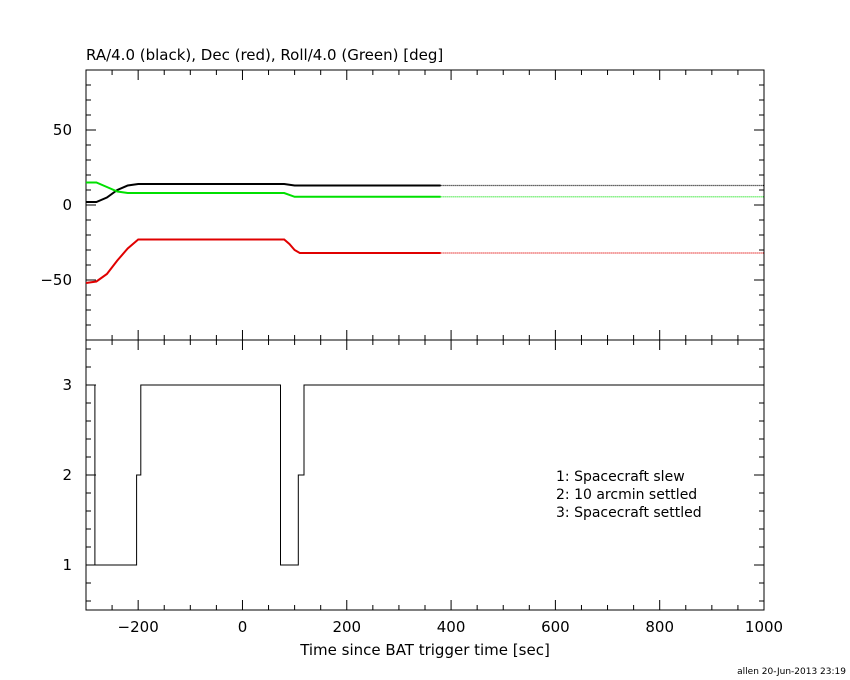  I want to click on bottom-x-tick-label: −200, so click(138, 627).